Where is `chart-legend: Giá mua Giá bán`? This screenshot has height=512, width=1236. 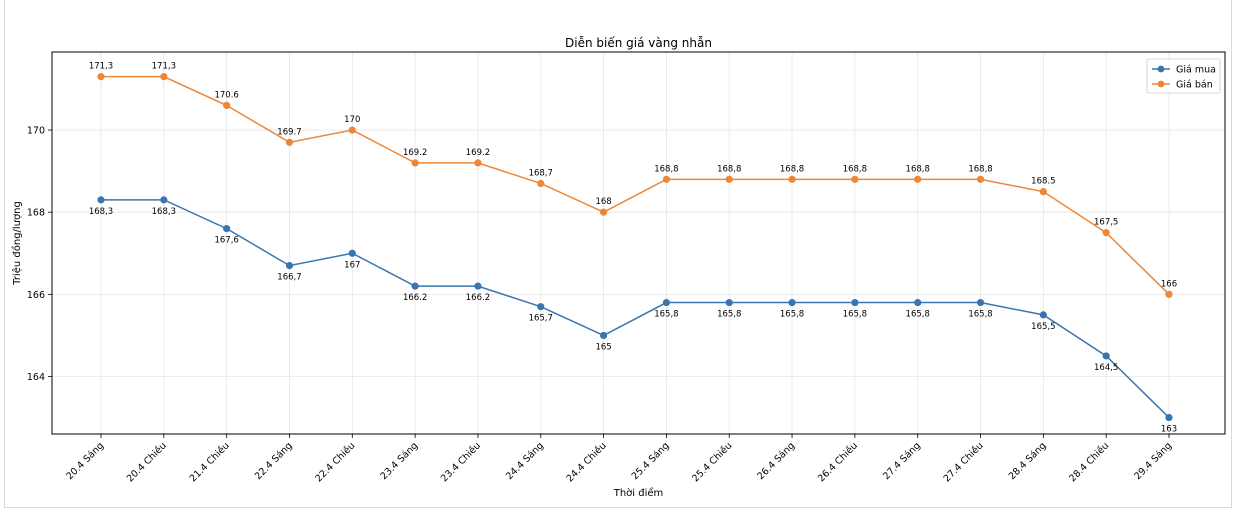
chart-legend: Giá mua Giá bán is located at coordinates (1183, 76).